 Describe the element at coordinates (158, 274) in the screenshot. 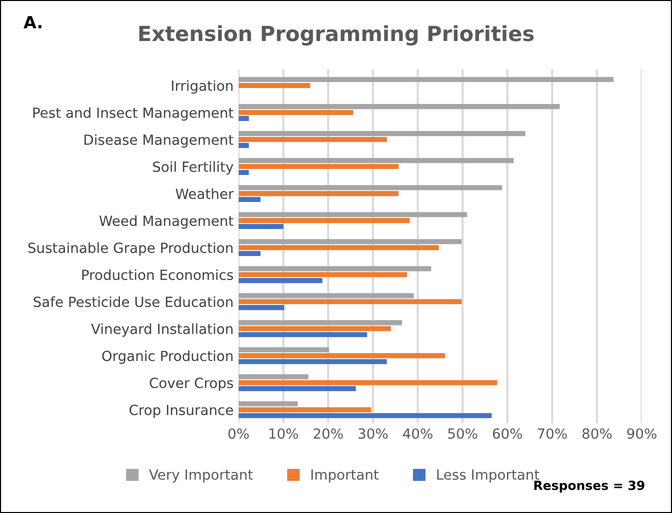

I see `y-tick-label: Production Economics` at that location.